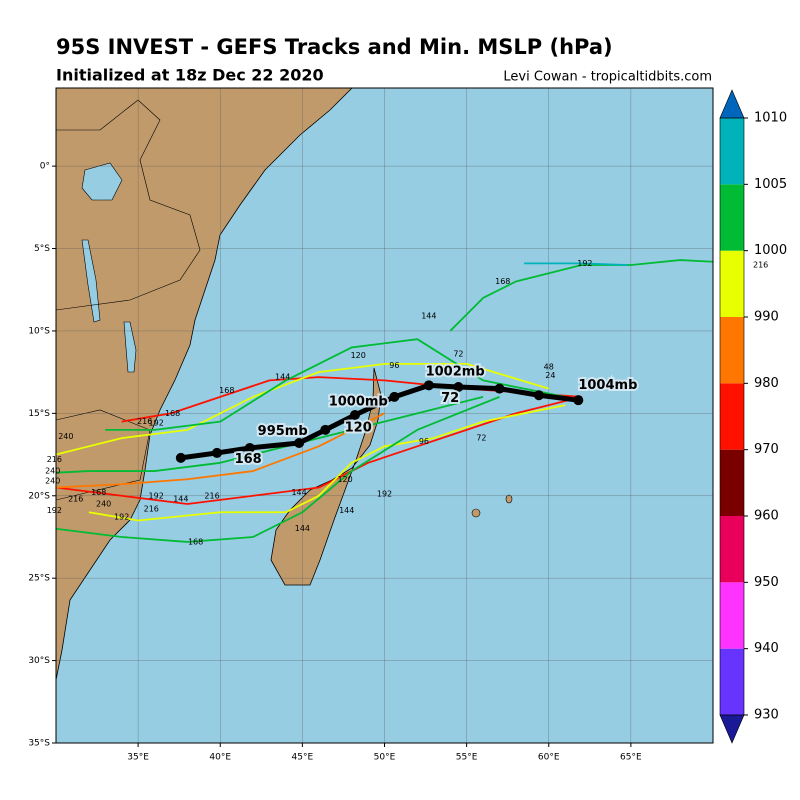  What do you see at coordinates (766, 383) in the screenshot?
I see `colorbar-tick-label: 980` at bounding box center [766, 383].